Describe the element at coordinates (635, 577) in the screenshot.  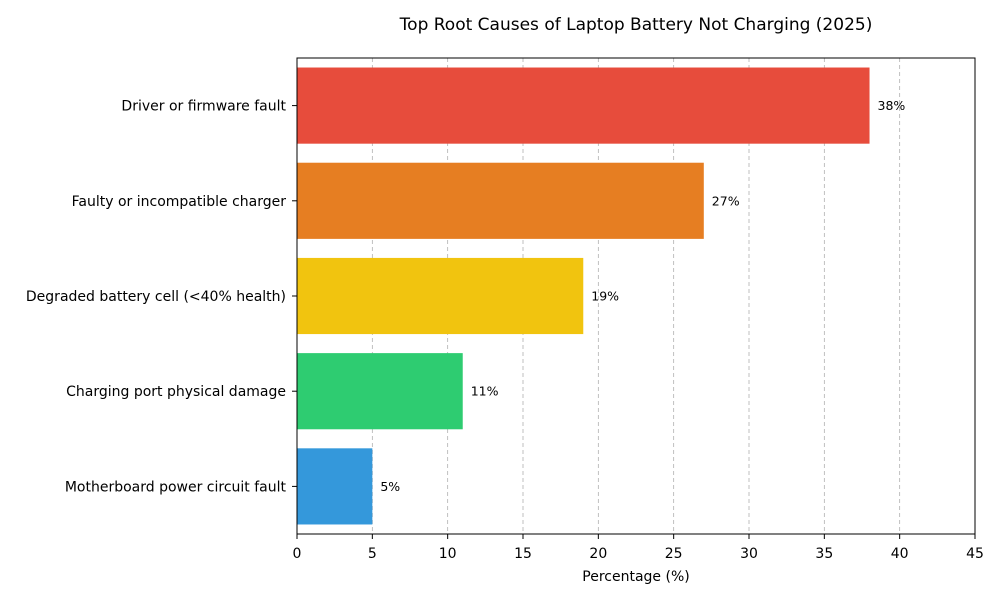
I see `x-axis-label: Percentage (%)` at that location.